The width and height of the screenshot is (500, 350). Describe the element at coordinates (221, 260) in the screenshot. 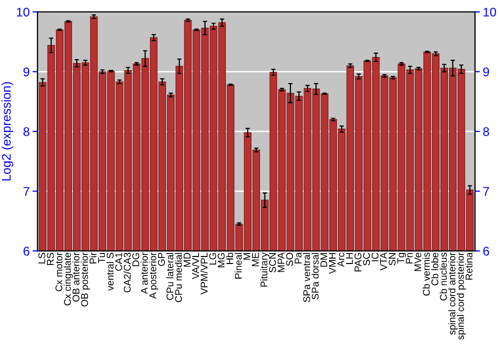

I see `x-tick-label: MG` at that location.